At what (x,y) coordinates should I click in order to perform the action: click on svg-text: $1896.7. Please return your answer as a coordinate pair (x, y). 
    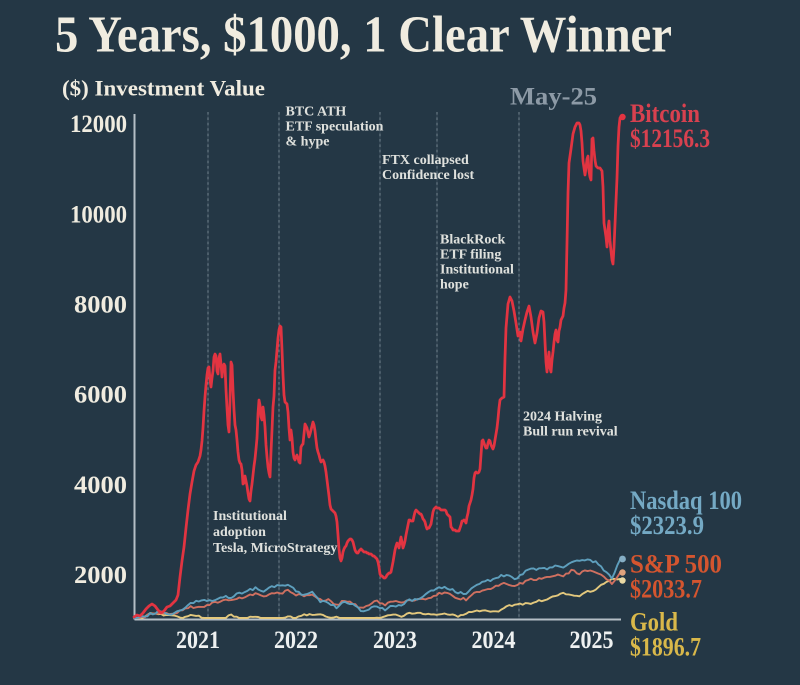
    Looking at the image, I should click on (665, 647).